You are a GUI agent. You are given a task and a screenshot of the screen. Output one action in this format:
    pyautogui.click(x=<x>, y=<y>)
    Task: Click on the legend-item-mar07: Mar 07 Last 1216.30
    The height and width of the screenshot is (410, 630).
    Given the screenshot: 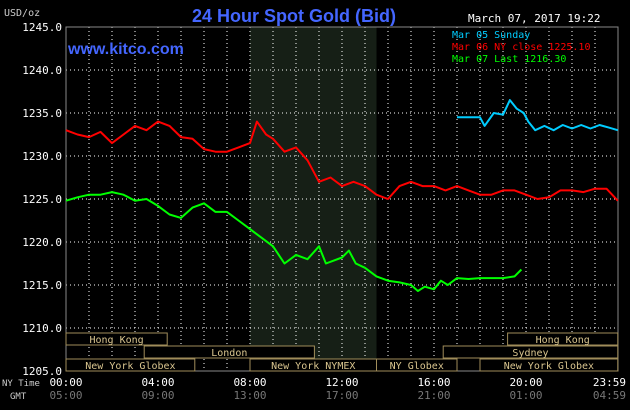 What is the action you would take?
    pyautogui.click(x=509, y=59)
    